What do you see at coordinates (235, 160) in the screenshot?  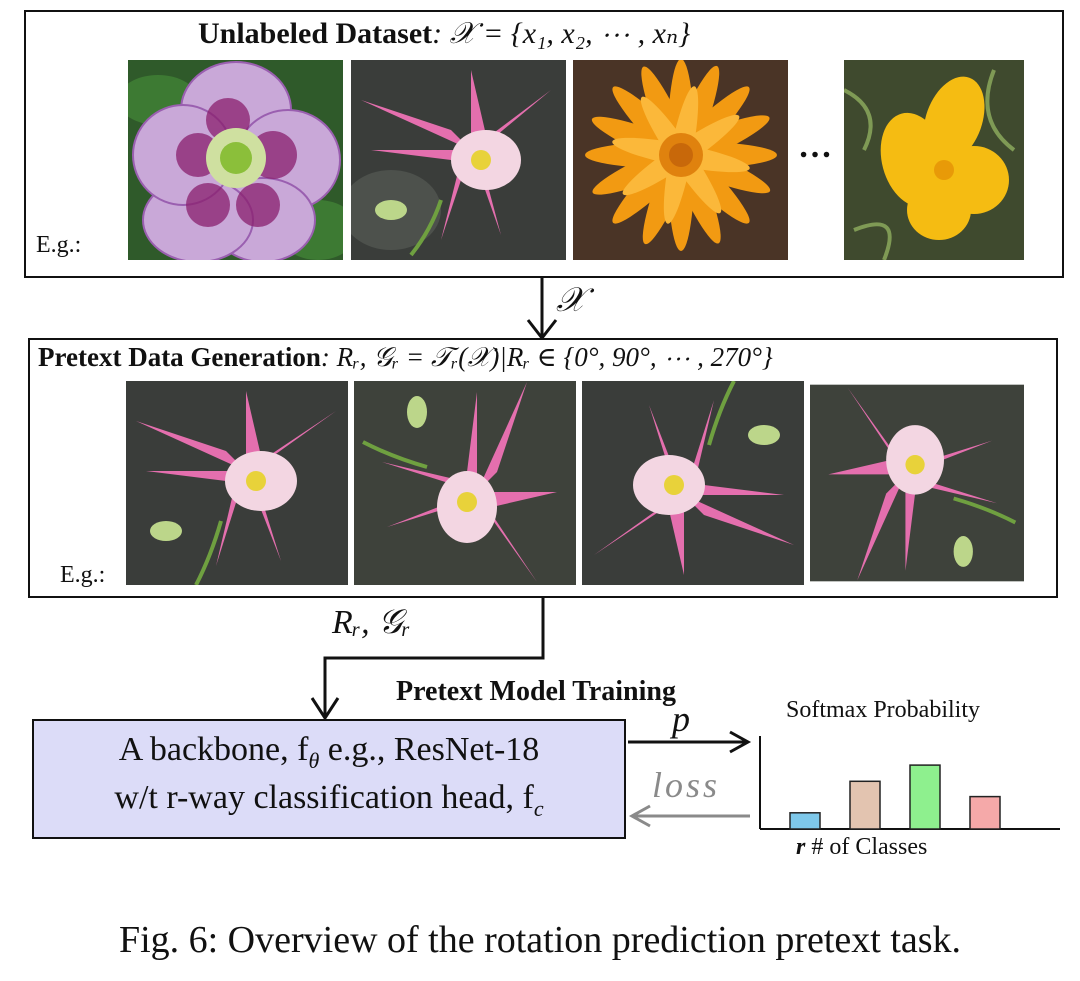 I see `dataset-image-hellebore` at bounding box center [235, 160].